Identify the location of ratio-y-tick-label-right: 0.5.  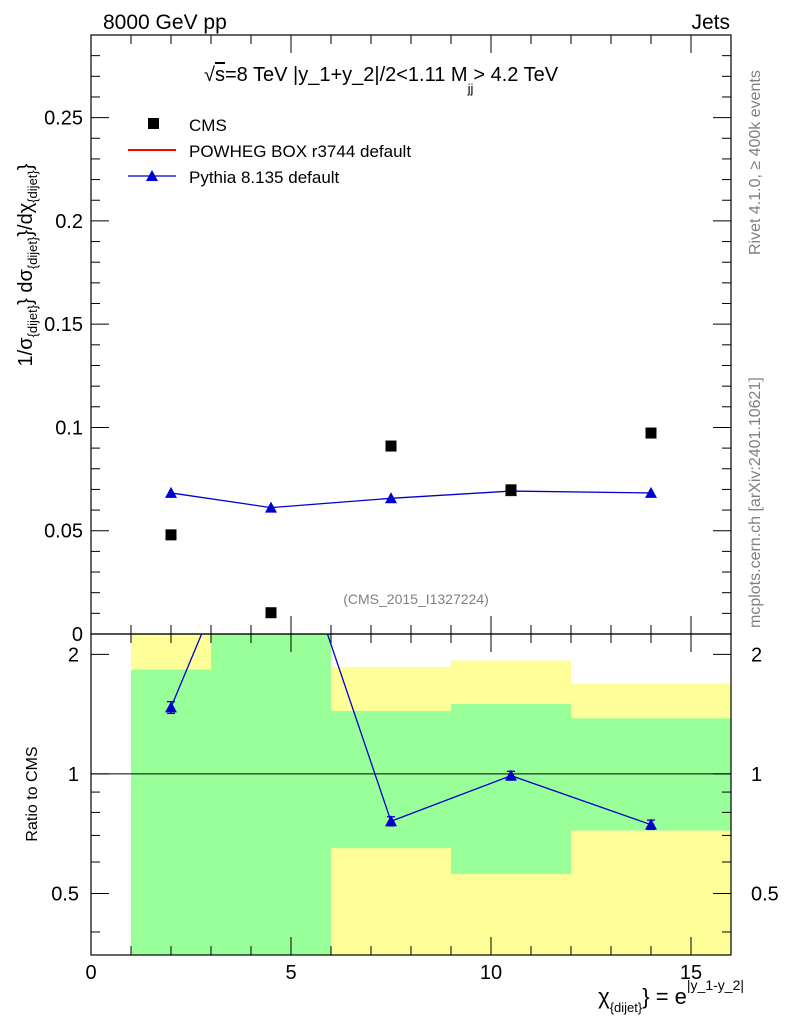
(765, 894).